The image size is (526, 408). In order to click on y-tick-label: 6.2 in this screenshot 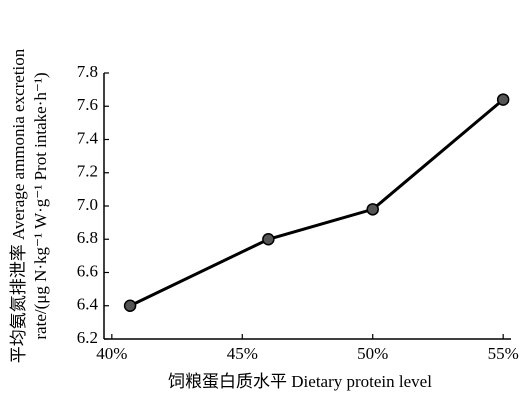, I will do `click(87, 337)`.